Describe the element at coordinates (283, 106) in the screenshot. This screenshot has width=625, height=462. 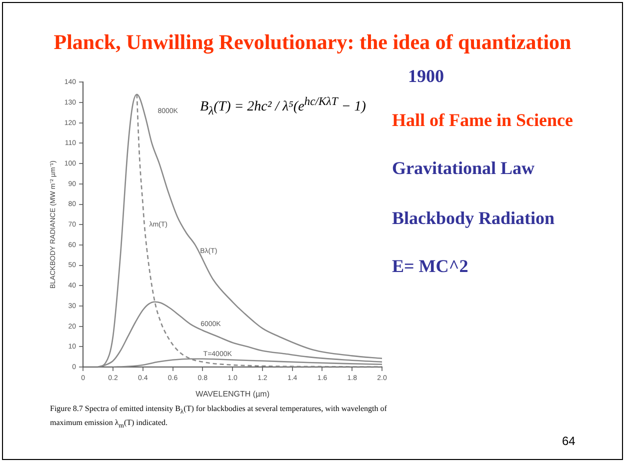
I see `annotation: B$_{λ}$(T) = 2hc² / λ⁵(e$^{hc/KλT}$ − 1)` at that location.